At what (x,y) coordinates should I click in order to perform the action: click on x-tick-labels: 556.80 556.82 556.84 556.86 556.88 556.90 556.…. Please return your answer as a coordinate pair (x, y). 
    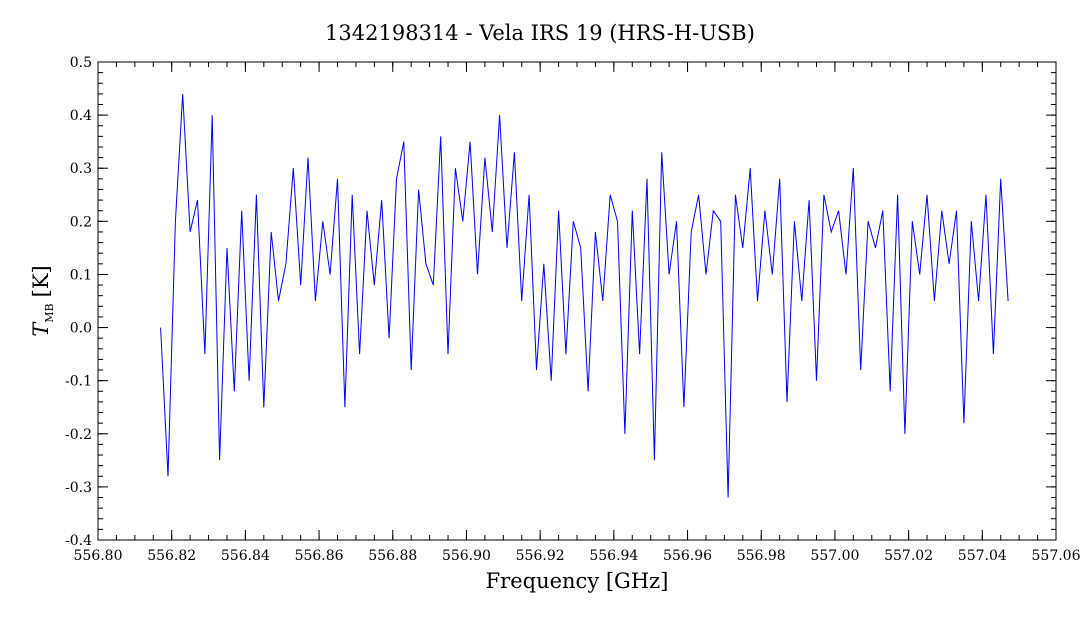
    Looking at the image, I should click on (577, 556).